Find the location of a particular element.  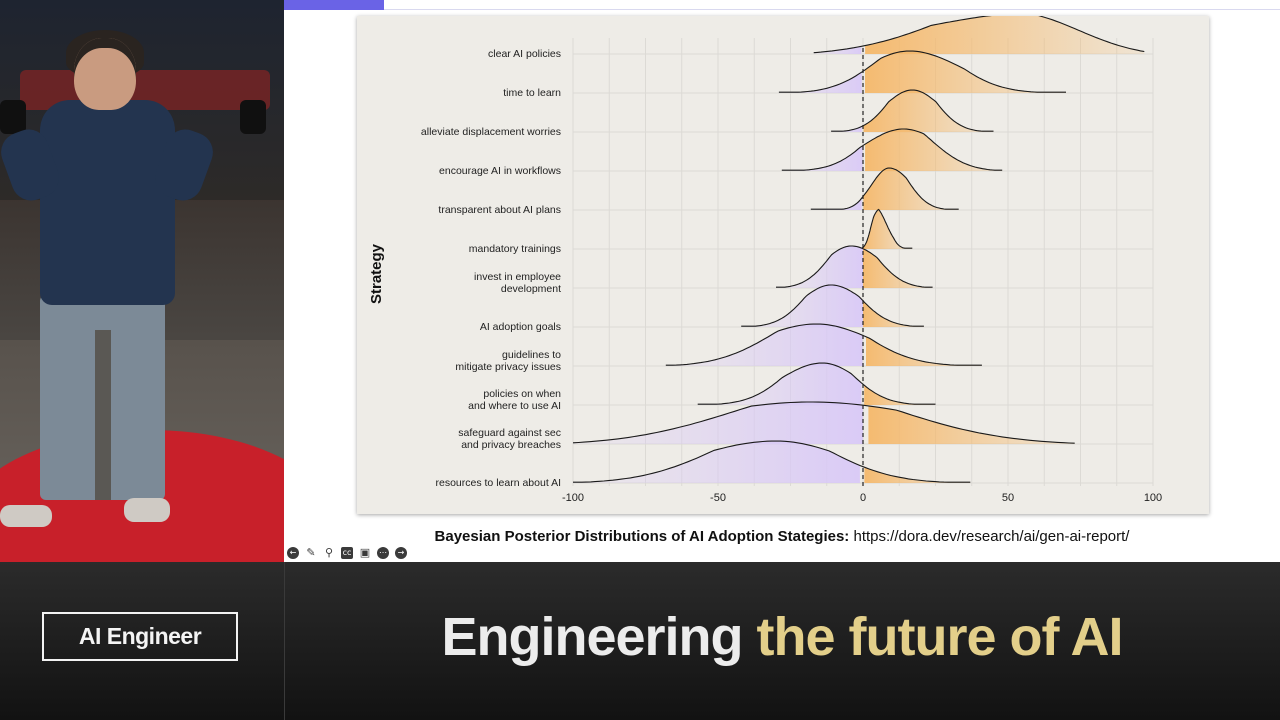

x-tick-label: 50 is located at coordinates (1008, 498).